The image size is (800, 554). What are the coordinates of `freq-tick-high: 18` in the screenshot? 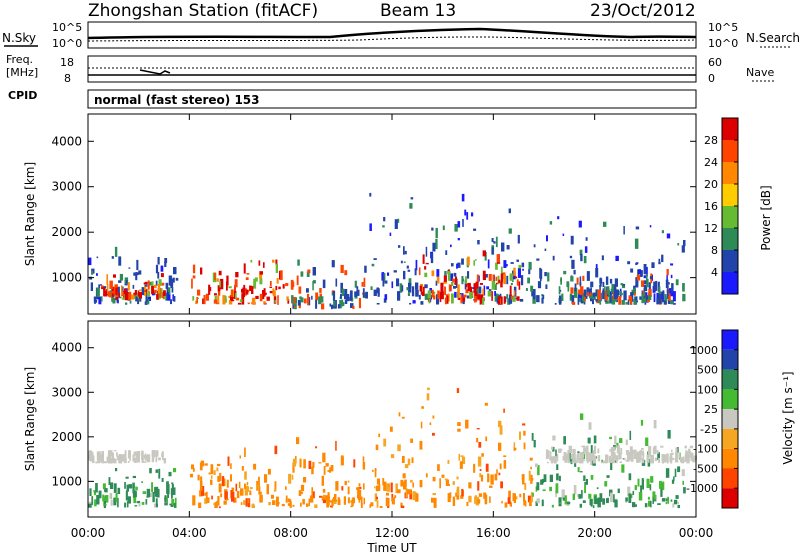 It's located at (67, 62).